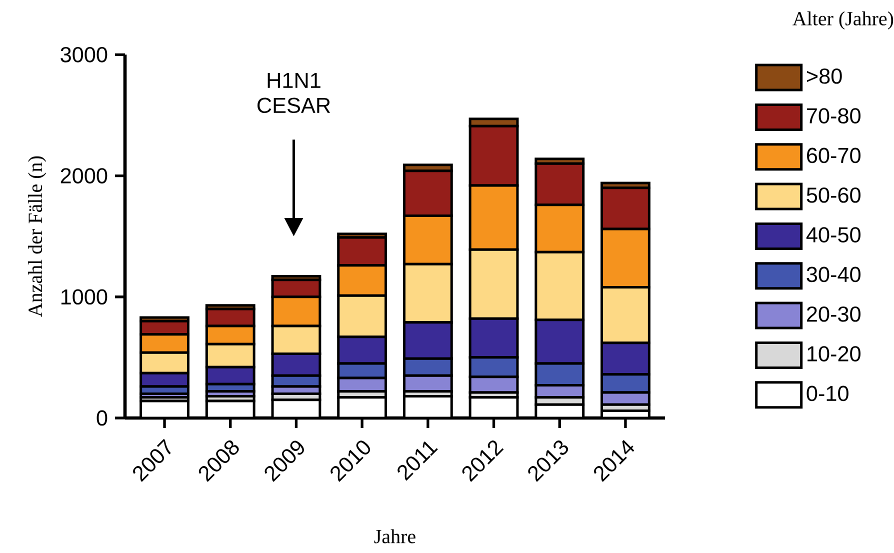 The height and width of the screenshot is (553, 894). Describe the element at coordinates (84, 176) in the screenshot. I see `y-tick-label: 2000` at that location.